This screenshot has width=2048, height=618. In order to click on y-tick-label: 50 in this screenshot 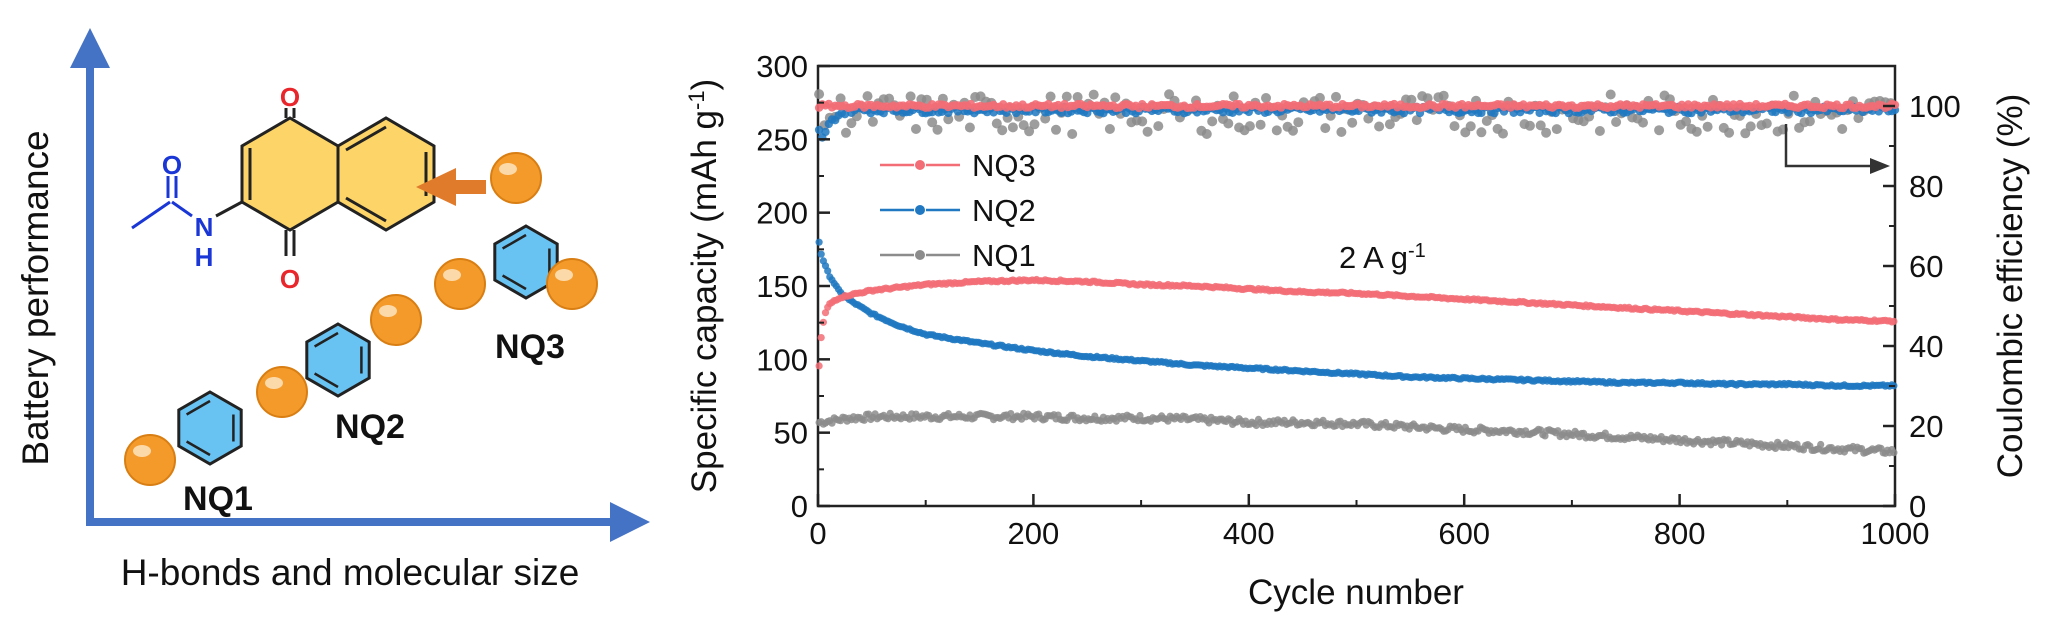, I will do `click(791, 433)`.